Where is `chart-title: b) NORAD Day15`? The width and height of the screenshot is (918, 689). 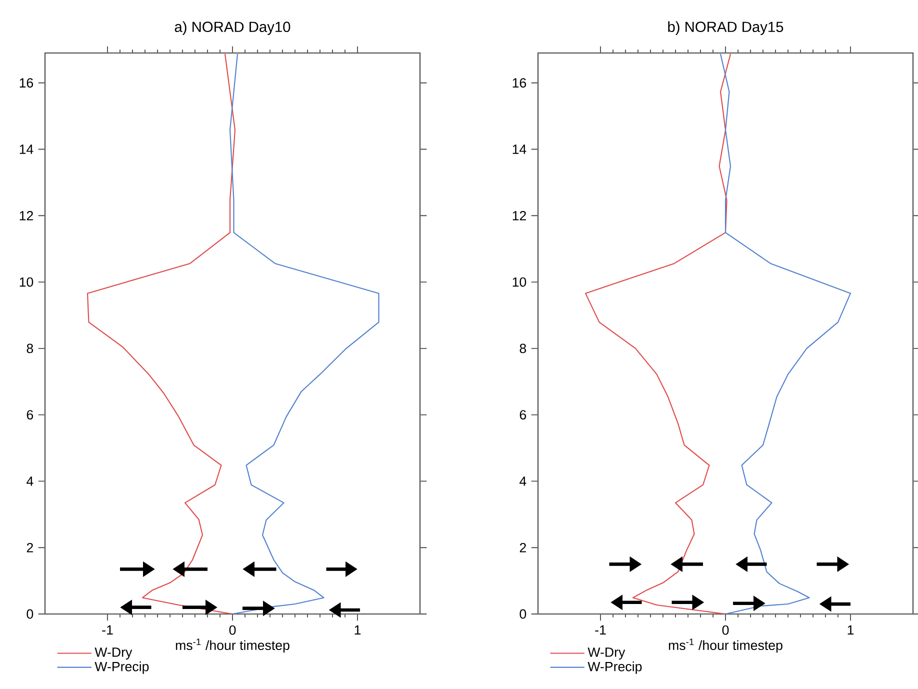
chart-title: b) NORAD Day15 is located at coordinates (726, 28).